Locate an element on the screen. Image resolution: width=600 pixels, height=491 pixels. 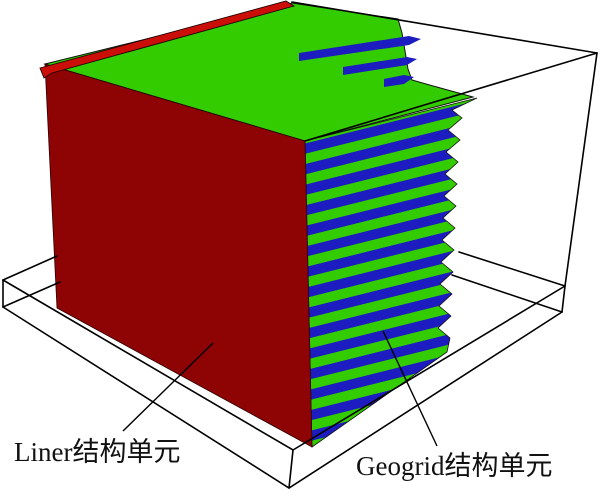
box-top-front-right-edge is located at coordinates (451, 97).